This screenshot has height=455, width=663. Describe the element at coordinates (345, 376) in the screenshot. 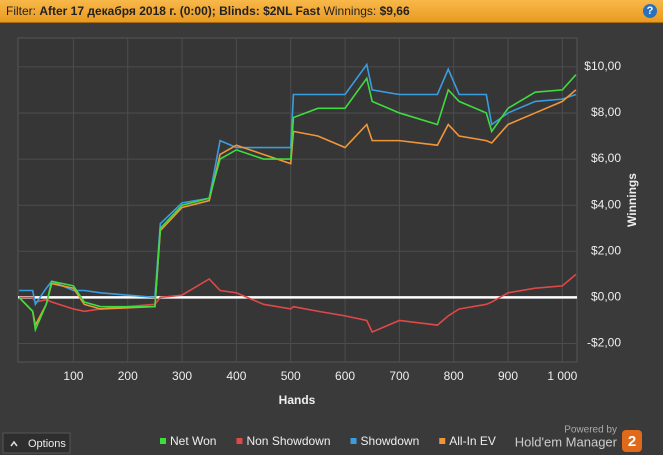

I see `x-tick-label: 600` at that location.